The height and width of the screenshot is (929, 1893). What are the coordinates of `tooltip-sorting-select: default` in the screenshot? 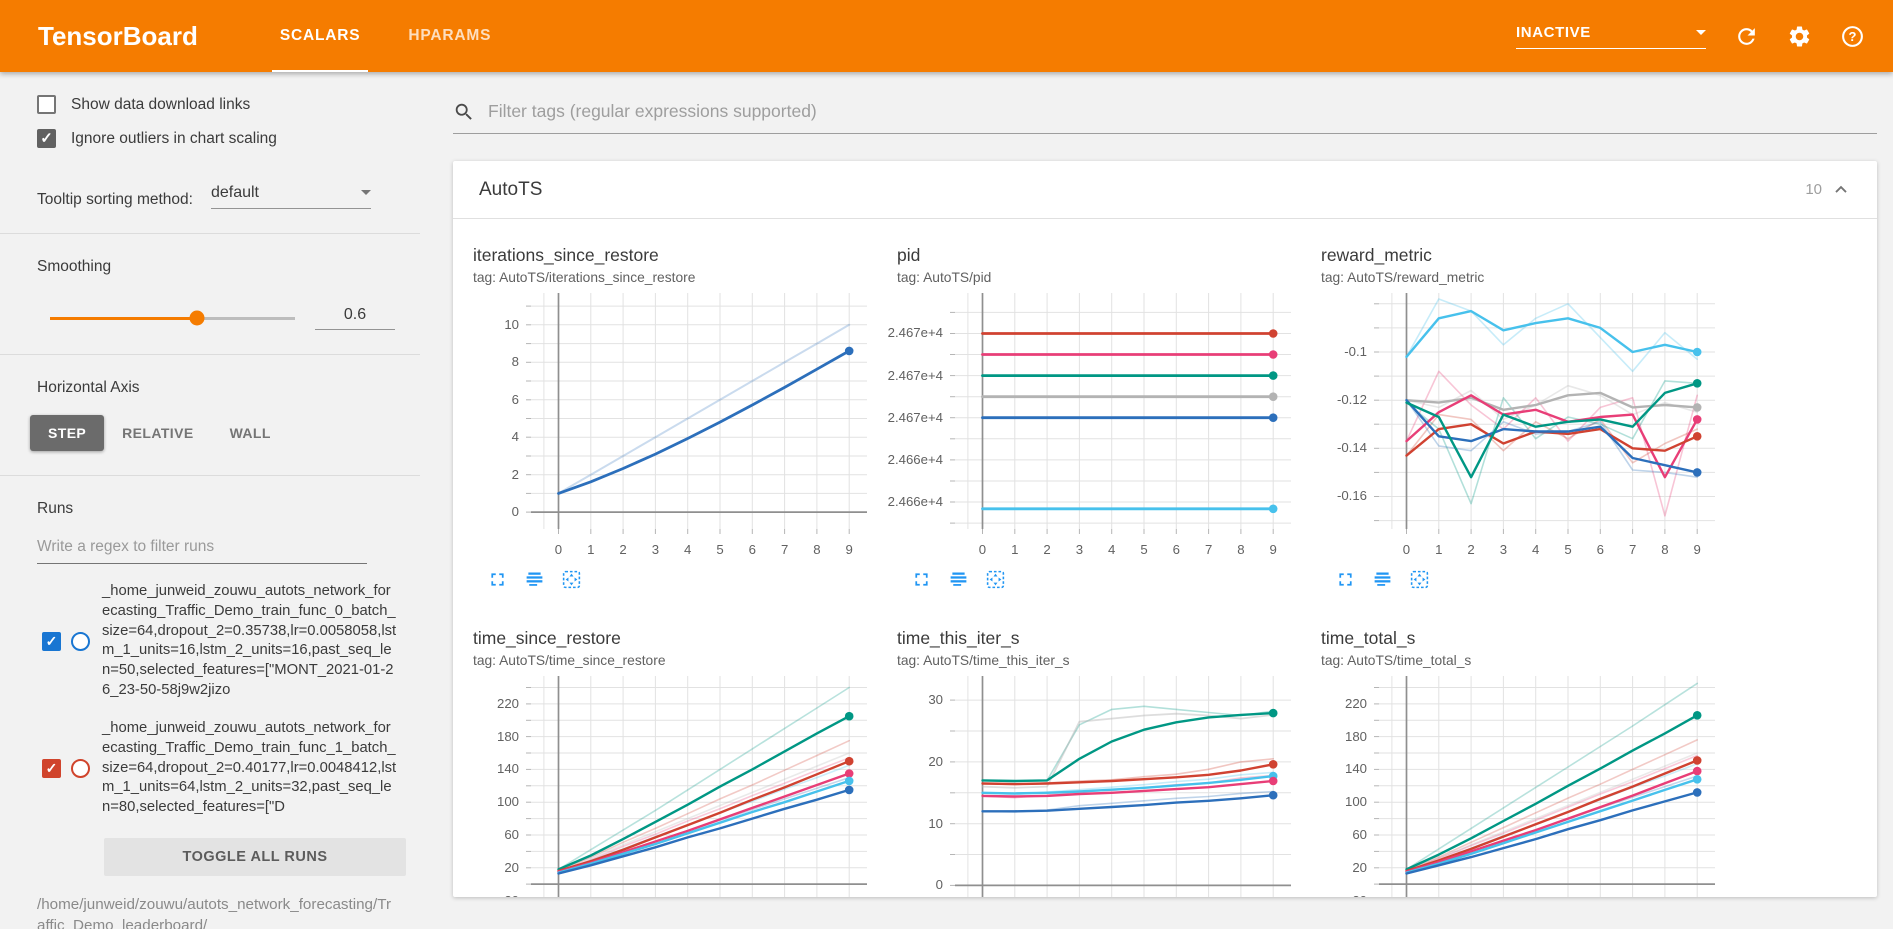 It's located at (290, 196).